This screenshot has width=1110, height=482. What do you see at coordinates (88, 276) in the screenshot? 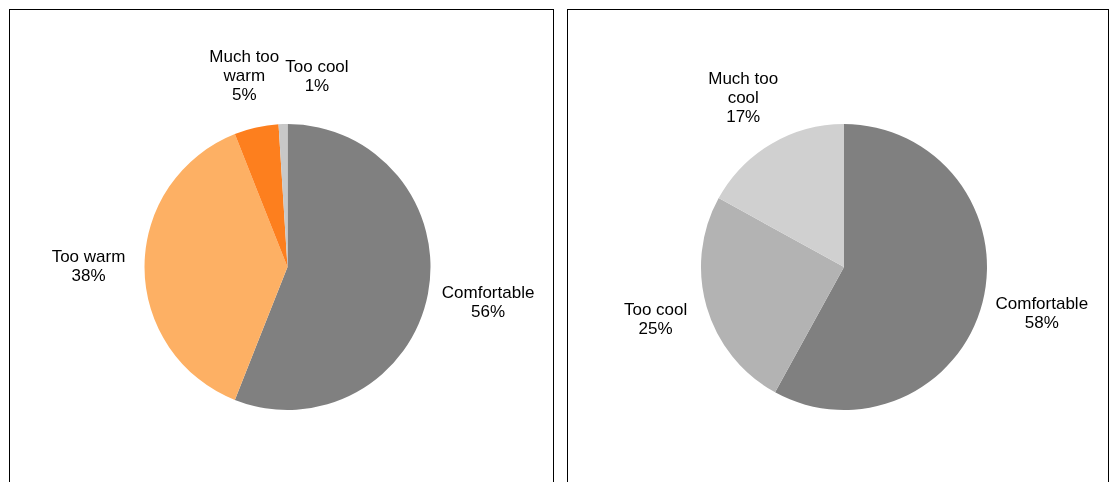
I see `data-label: 38%` at bounding box center [88, 276].